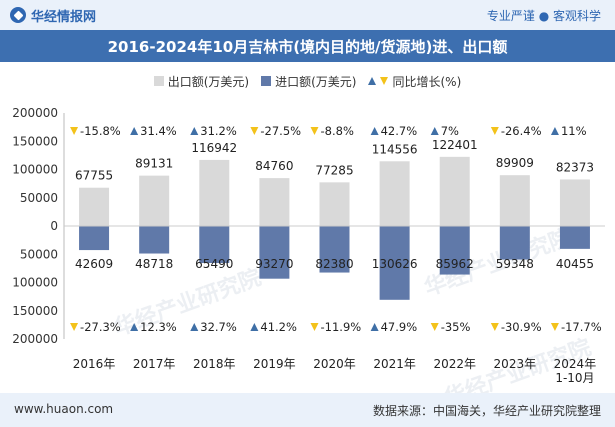 The height and width of the screenshot is (427, 615). What do you see at coordinates (486, 411) in the screenshot?
I see `footer-source: 数据来源：中国海关，华经产业研究院整理` at bounding box center [486, 411].